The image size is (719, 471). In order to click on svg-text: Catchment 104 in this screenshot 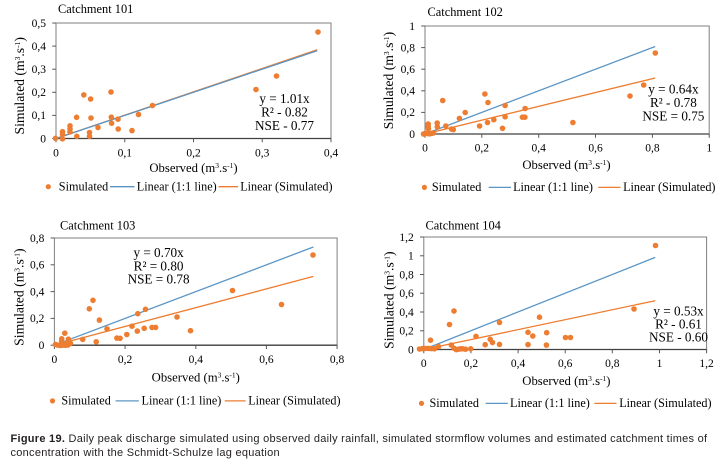, I will do `click(463, 226)`.